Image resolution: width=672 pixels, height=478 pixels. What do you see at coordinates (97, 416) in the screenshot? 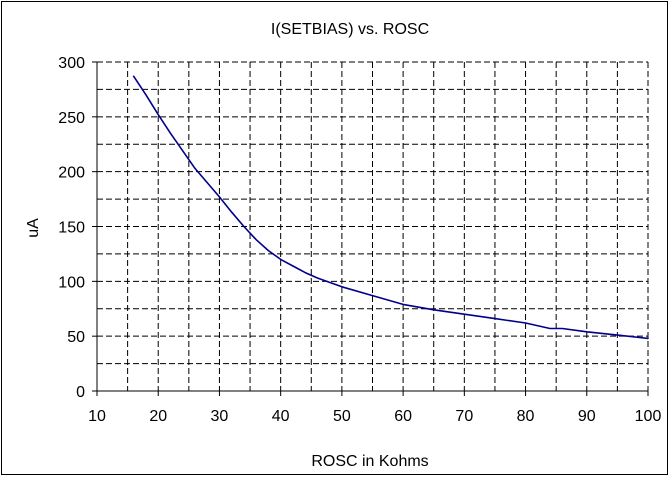
I see `x-tick-label: 10` at bounding box center [97, 416].